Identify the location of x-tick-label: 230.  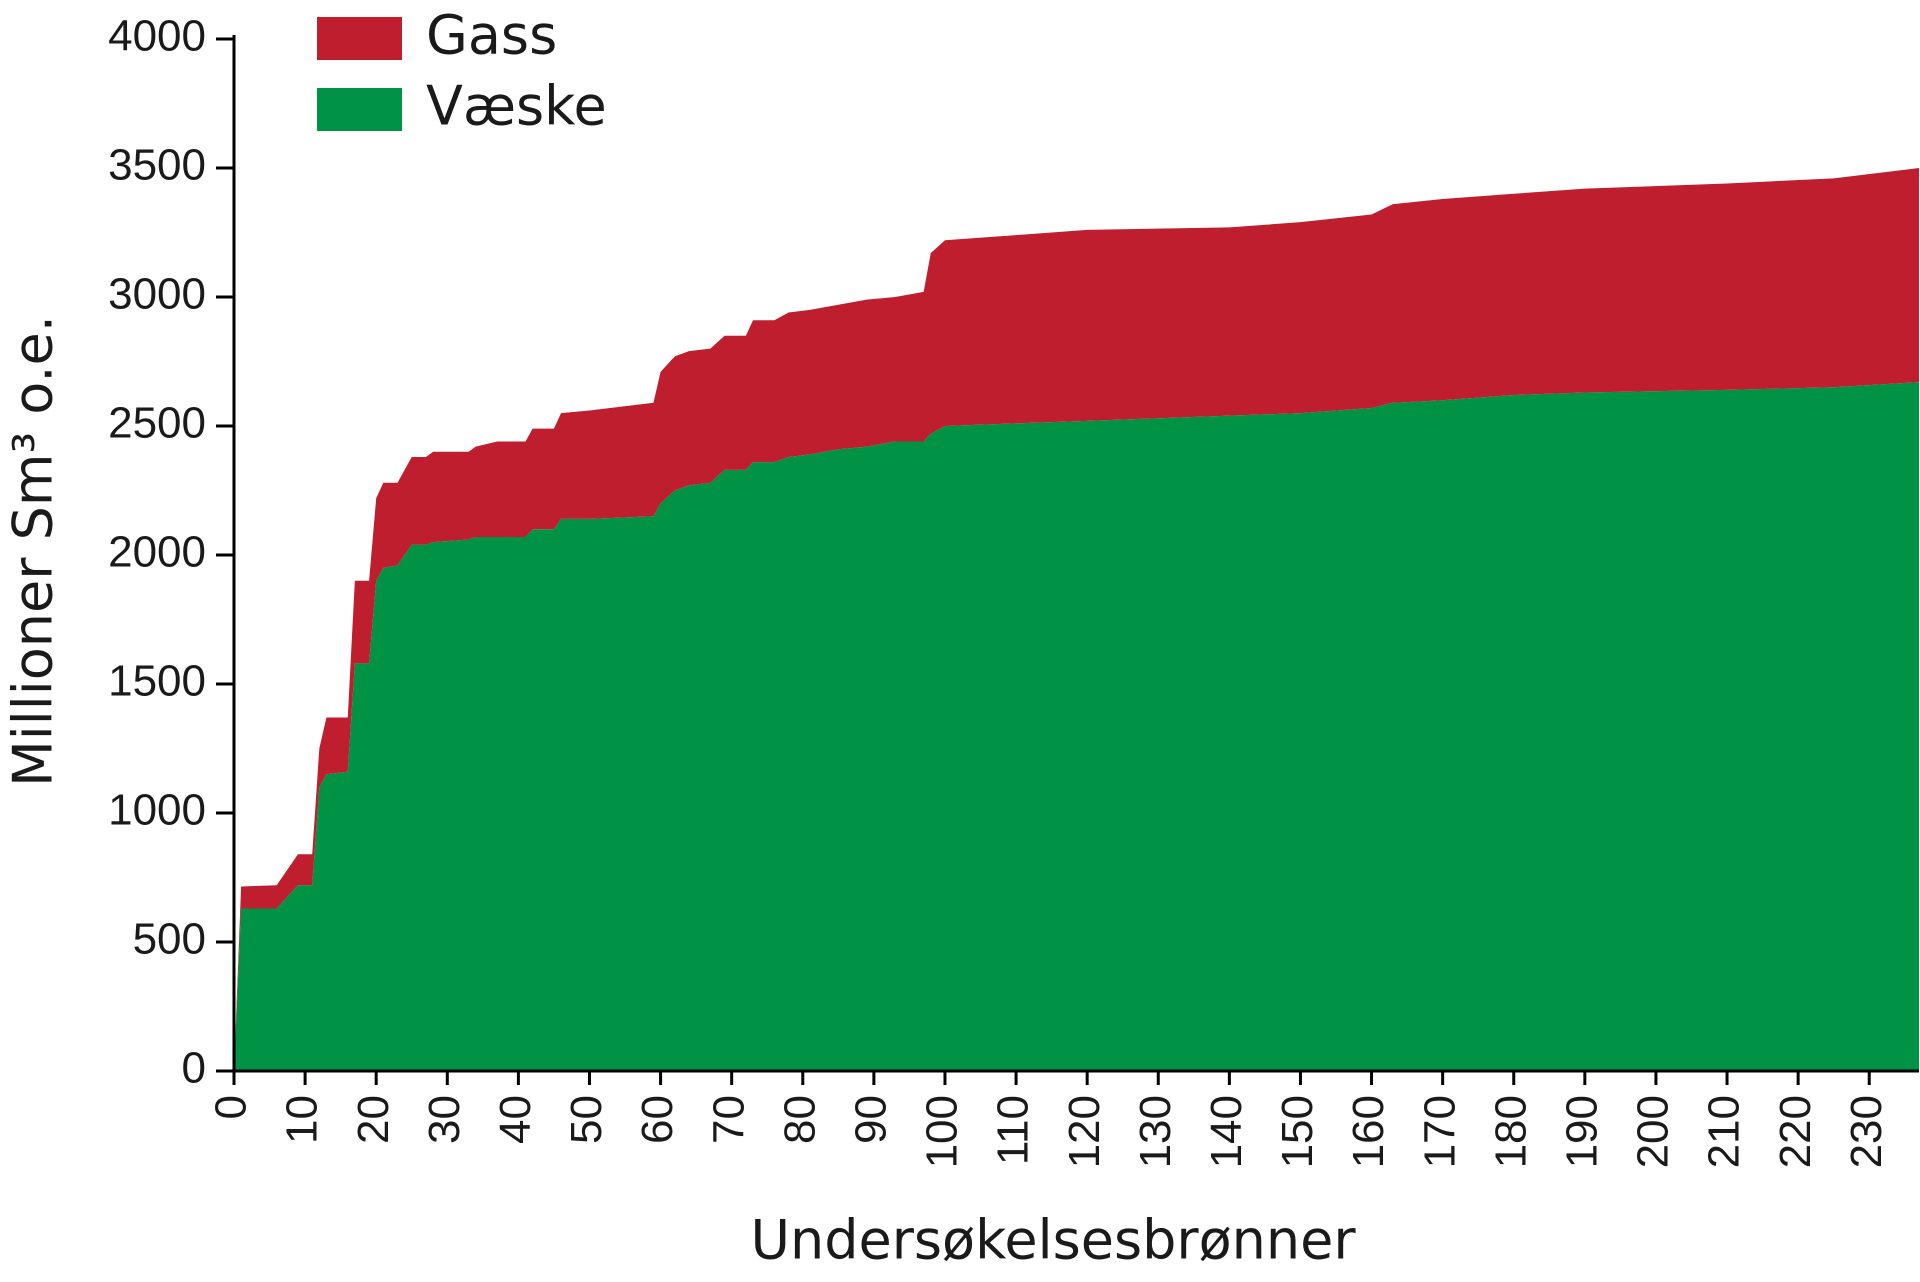
(1866, 1131).